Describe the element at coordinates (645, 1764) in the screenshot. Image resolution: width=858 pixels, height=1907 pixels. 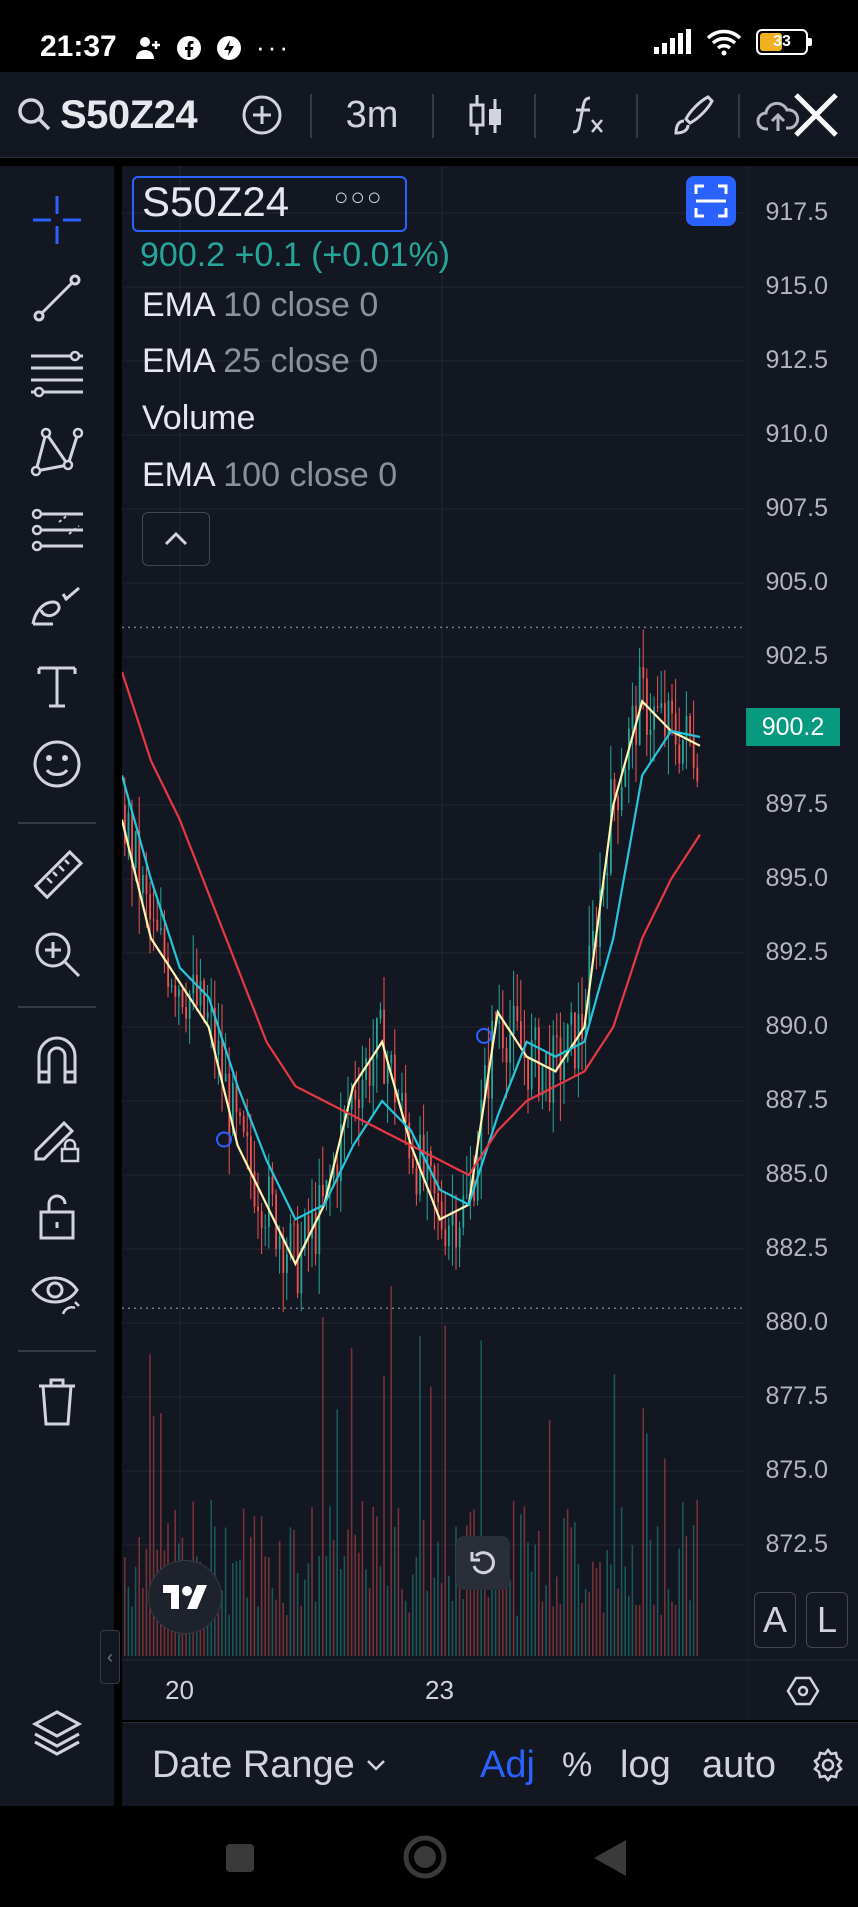
I see `log-toggle: log` at that location.